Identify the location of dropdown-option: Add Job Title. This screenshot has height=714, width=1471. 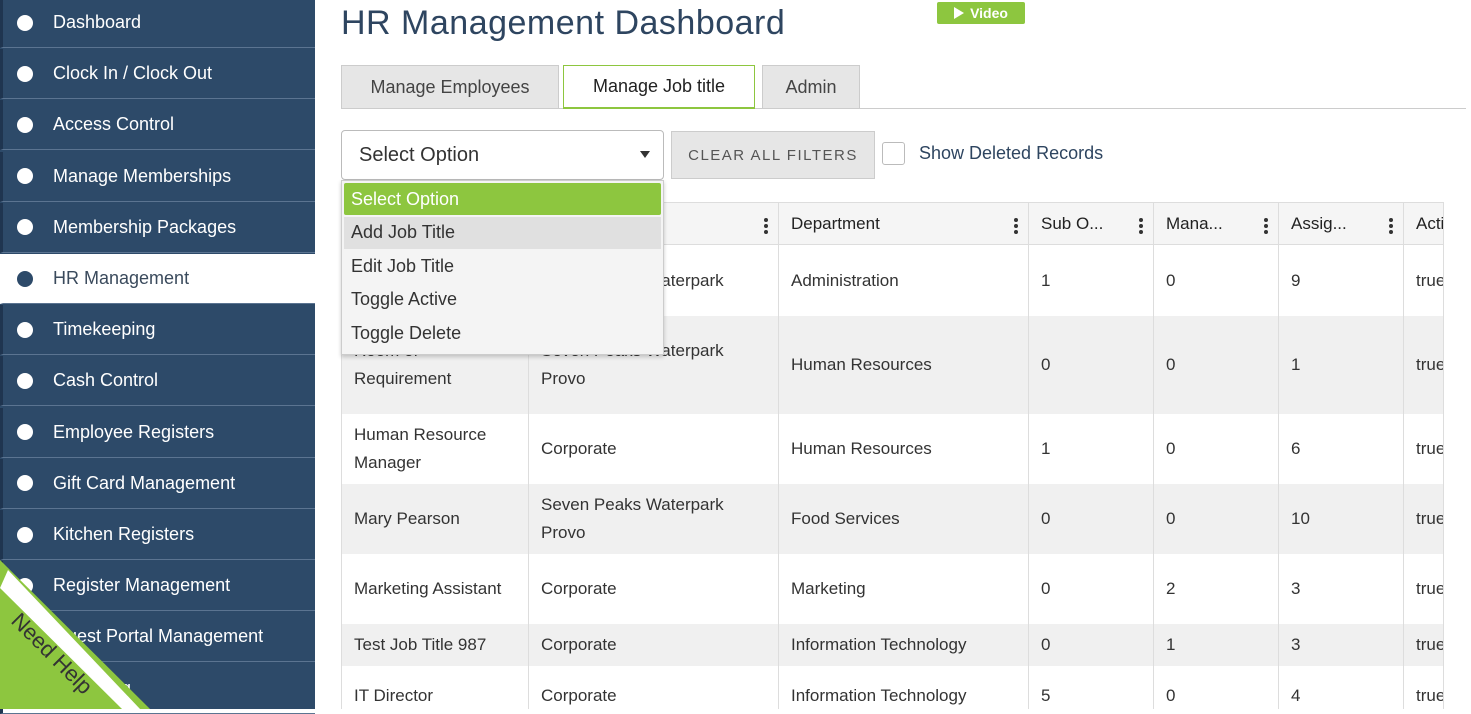
(502, 232).